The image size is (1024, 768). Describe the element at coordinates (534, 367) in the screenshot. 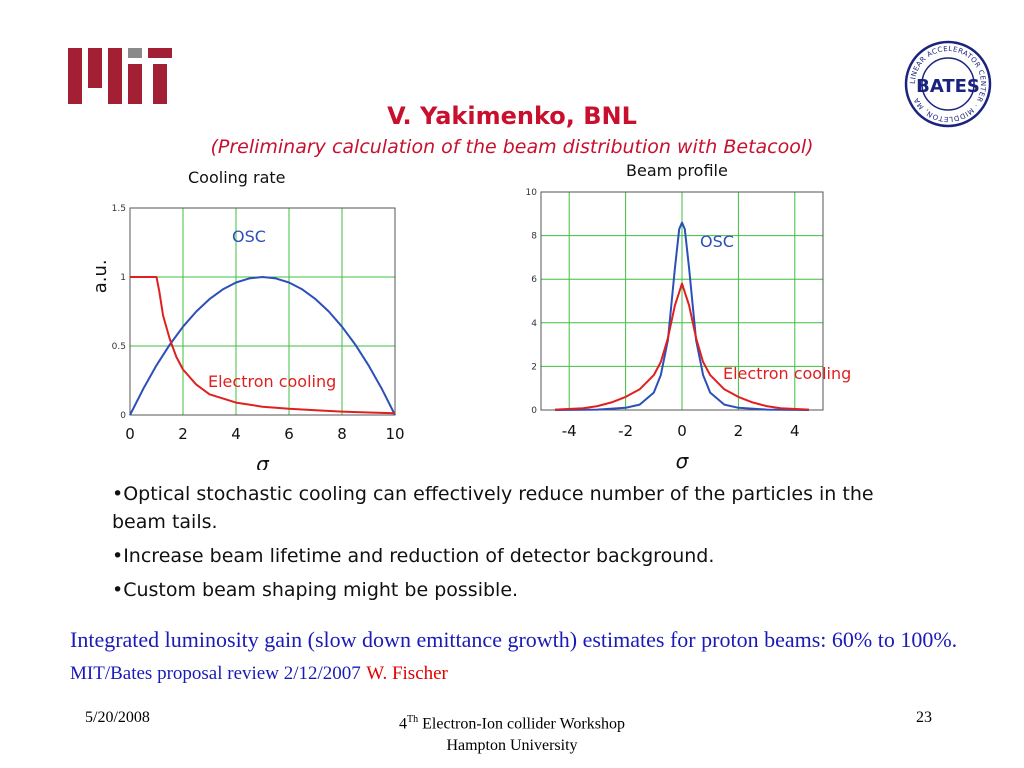

I see `y-tick-label: 2` at that location.